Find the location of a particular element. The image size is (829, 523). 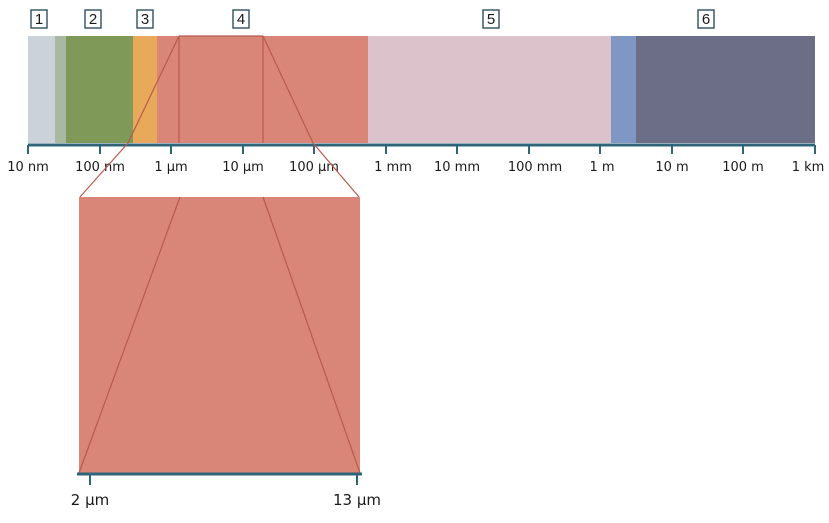

tick-label: 1 km is located at coordinates (808, 167).